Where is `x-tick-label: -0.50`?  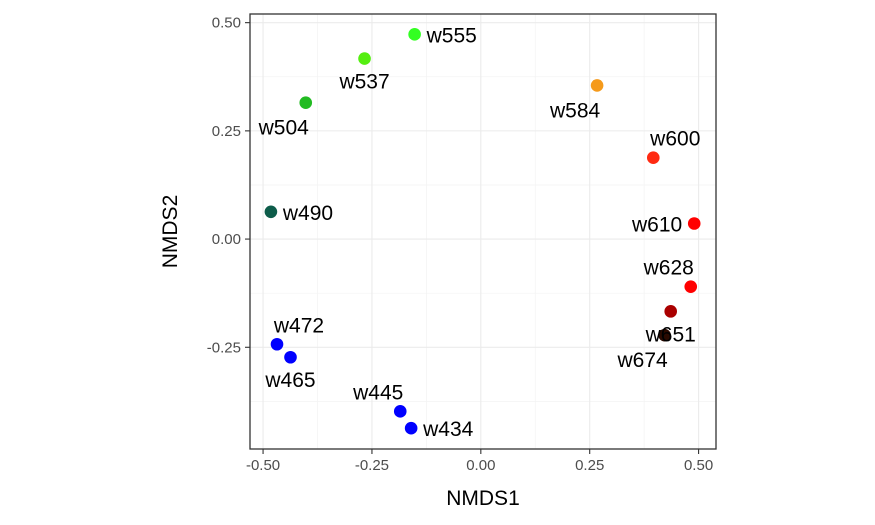
x-tick-label: -0.50 is located at coordinates (263, 465).